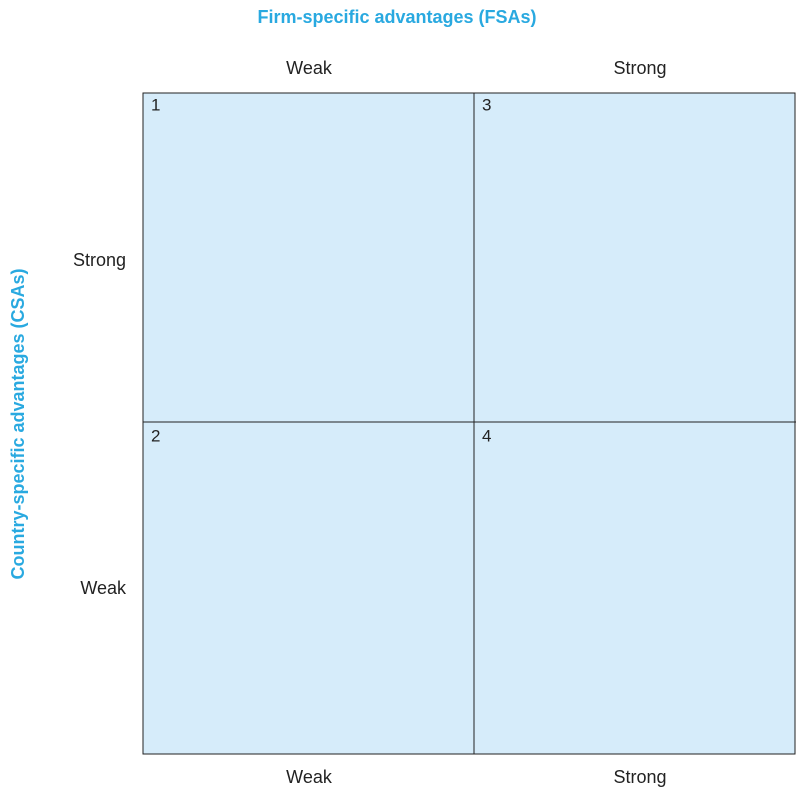  What do you see at coordinates (99, 260) in the screenshot?
I see `left-label: Strong` at bounding box center [99, 260].